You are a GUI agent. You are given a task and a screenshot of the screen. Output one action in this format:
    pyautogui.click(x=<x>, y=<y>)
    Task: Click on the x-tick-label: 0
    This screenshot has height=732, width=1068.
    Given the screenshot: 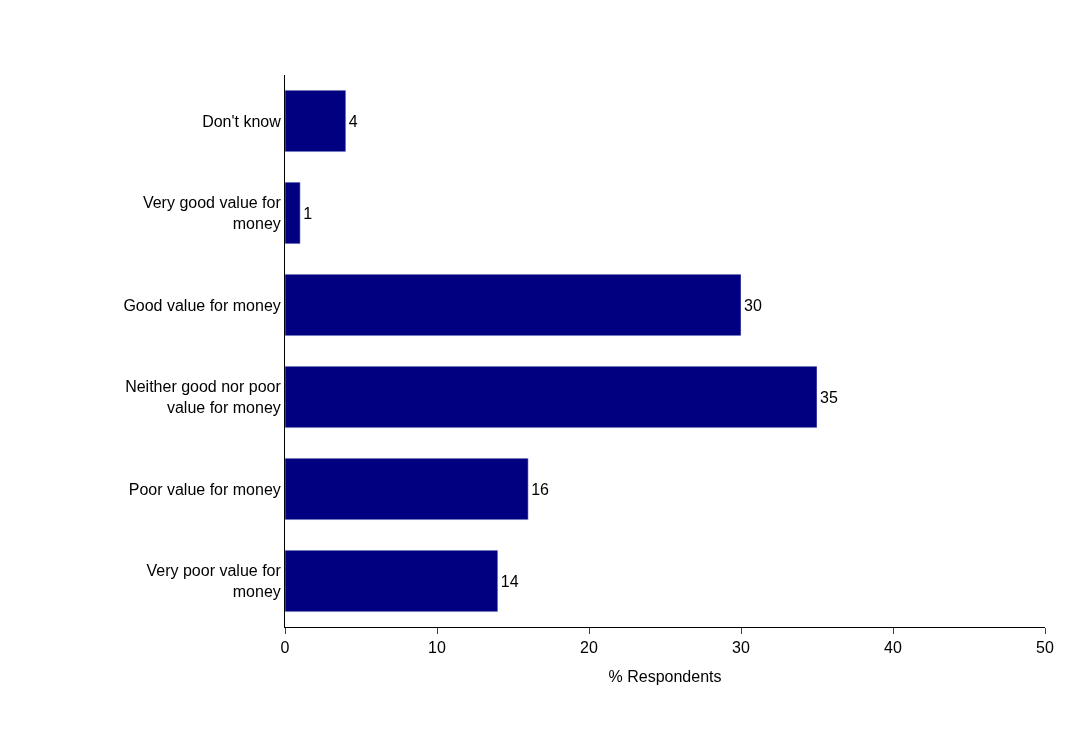 What is the action you would take?
    pyautogui.click(x=285, y=648)
    